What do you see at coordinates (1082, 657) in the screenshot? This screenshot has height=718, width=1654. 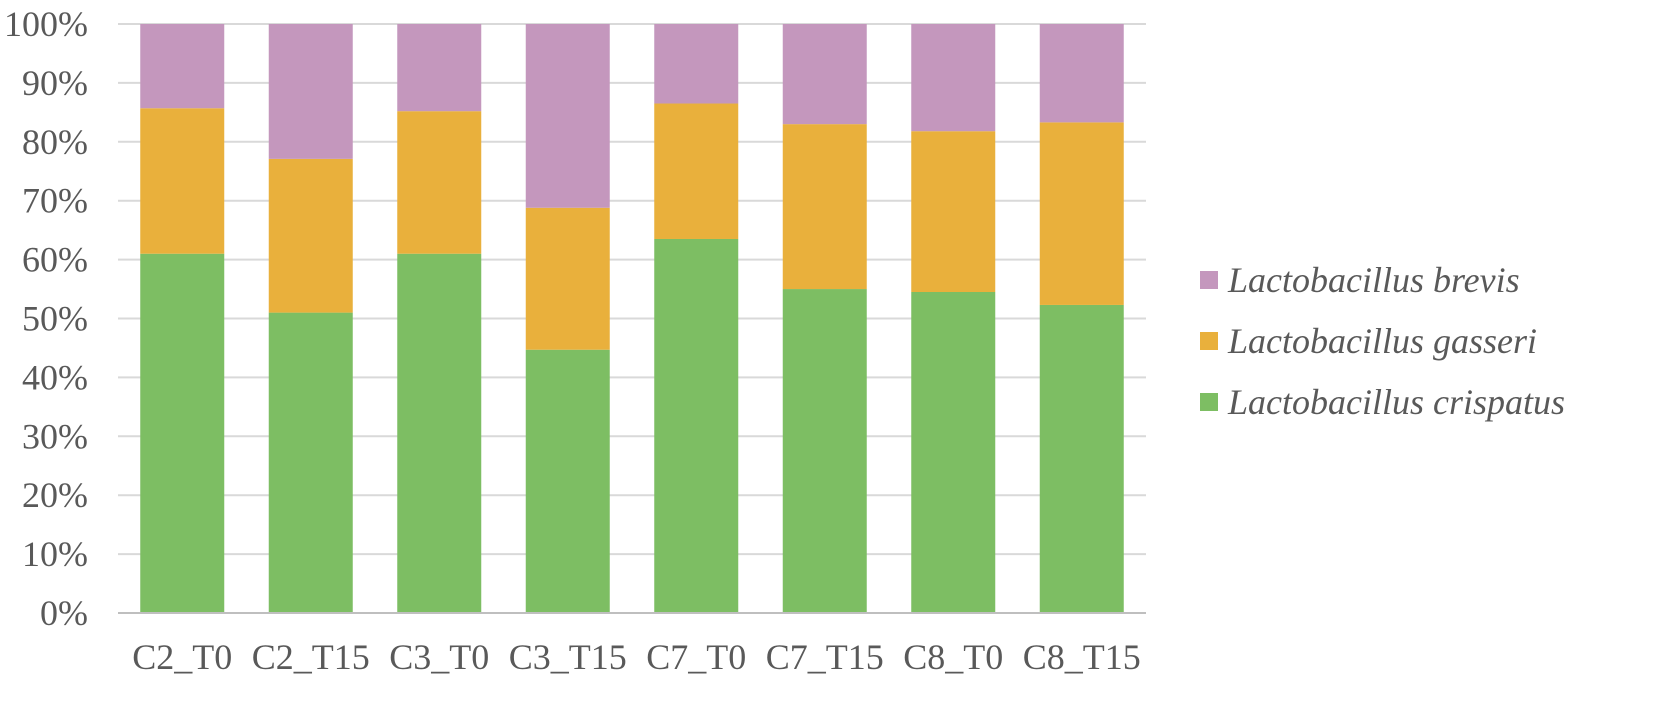 I see `x-category-label: C8_T15` at bounding box center [1082, 657].